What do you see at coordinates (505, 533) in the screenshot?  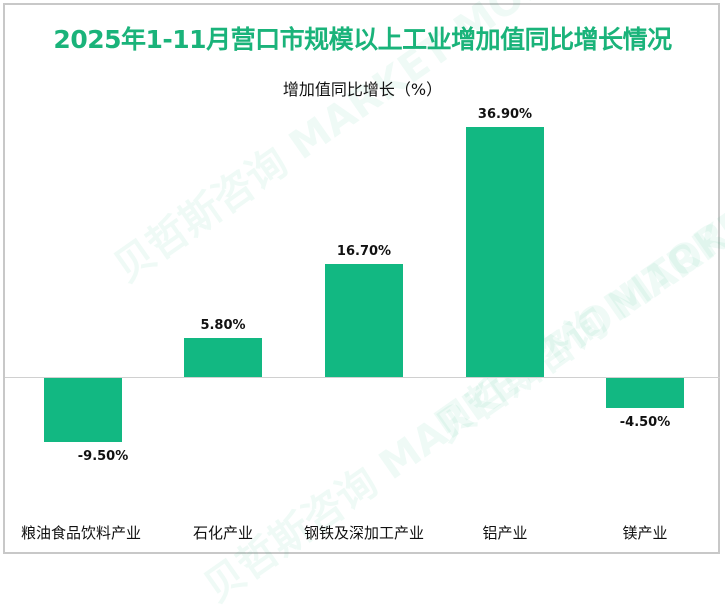 I see `category-label: 铝产业` at bounding box center [505, 533].